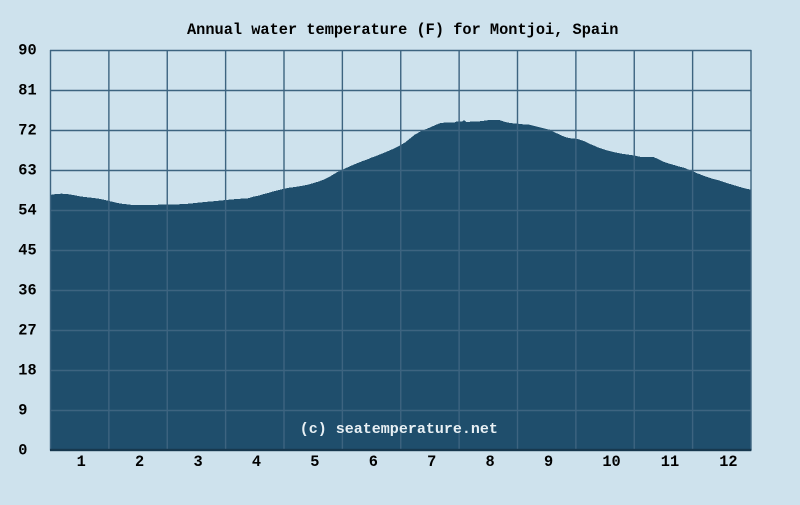 This screenshot has height=505, width=800. I want to click on svg-text: 12, so click(728, 462).